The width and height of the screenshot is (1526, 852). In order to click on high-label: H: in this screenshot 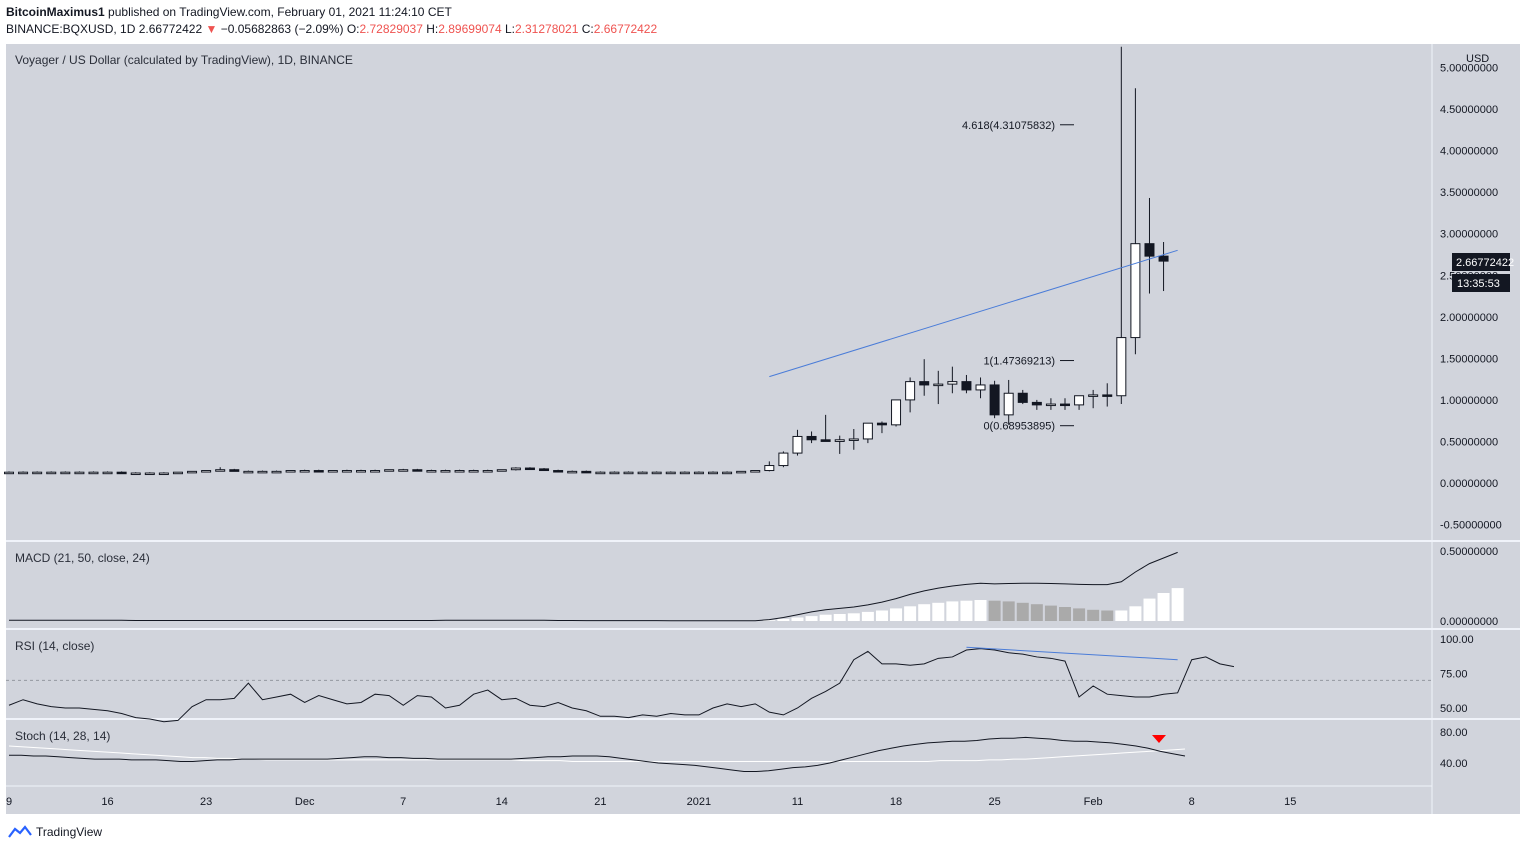, I will do `click(432, 29)`.